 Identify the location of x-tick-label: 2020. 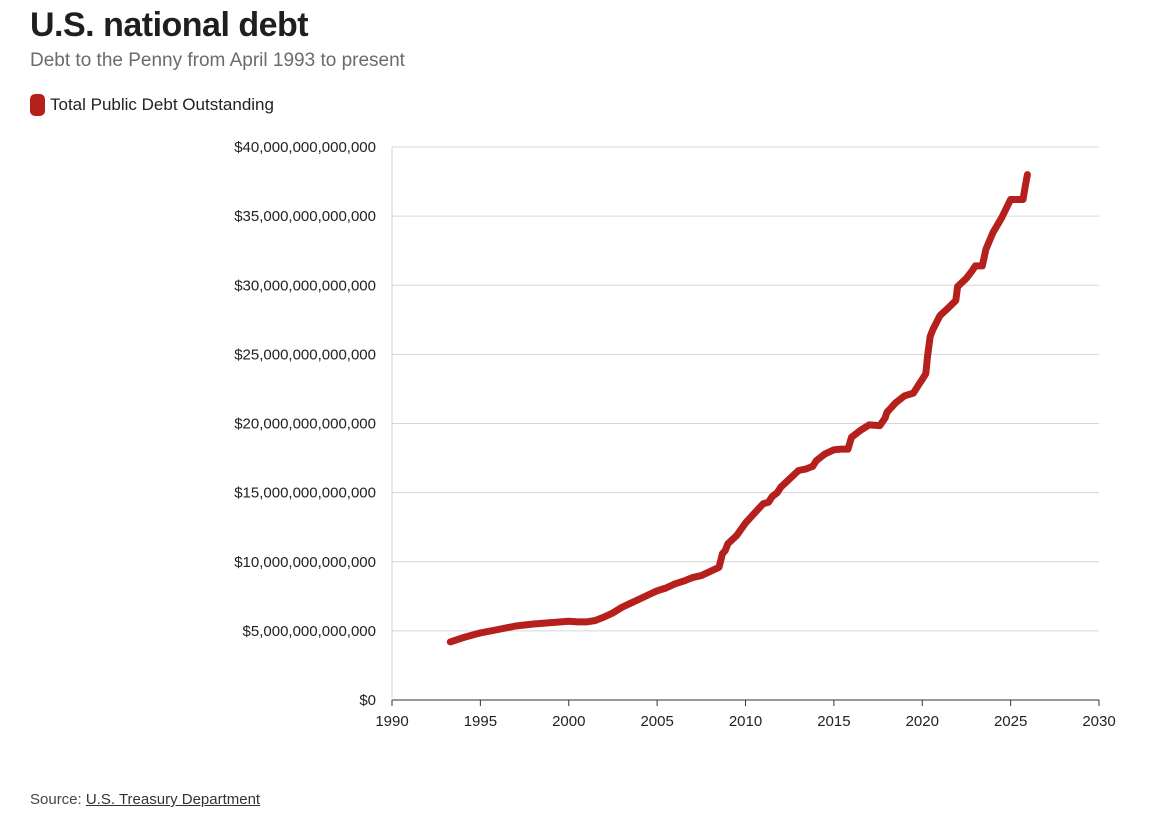
(922, 721).